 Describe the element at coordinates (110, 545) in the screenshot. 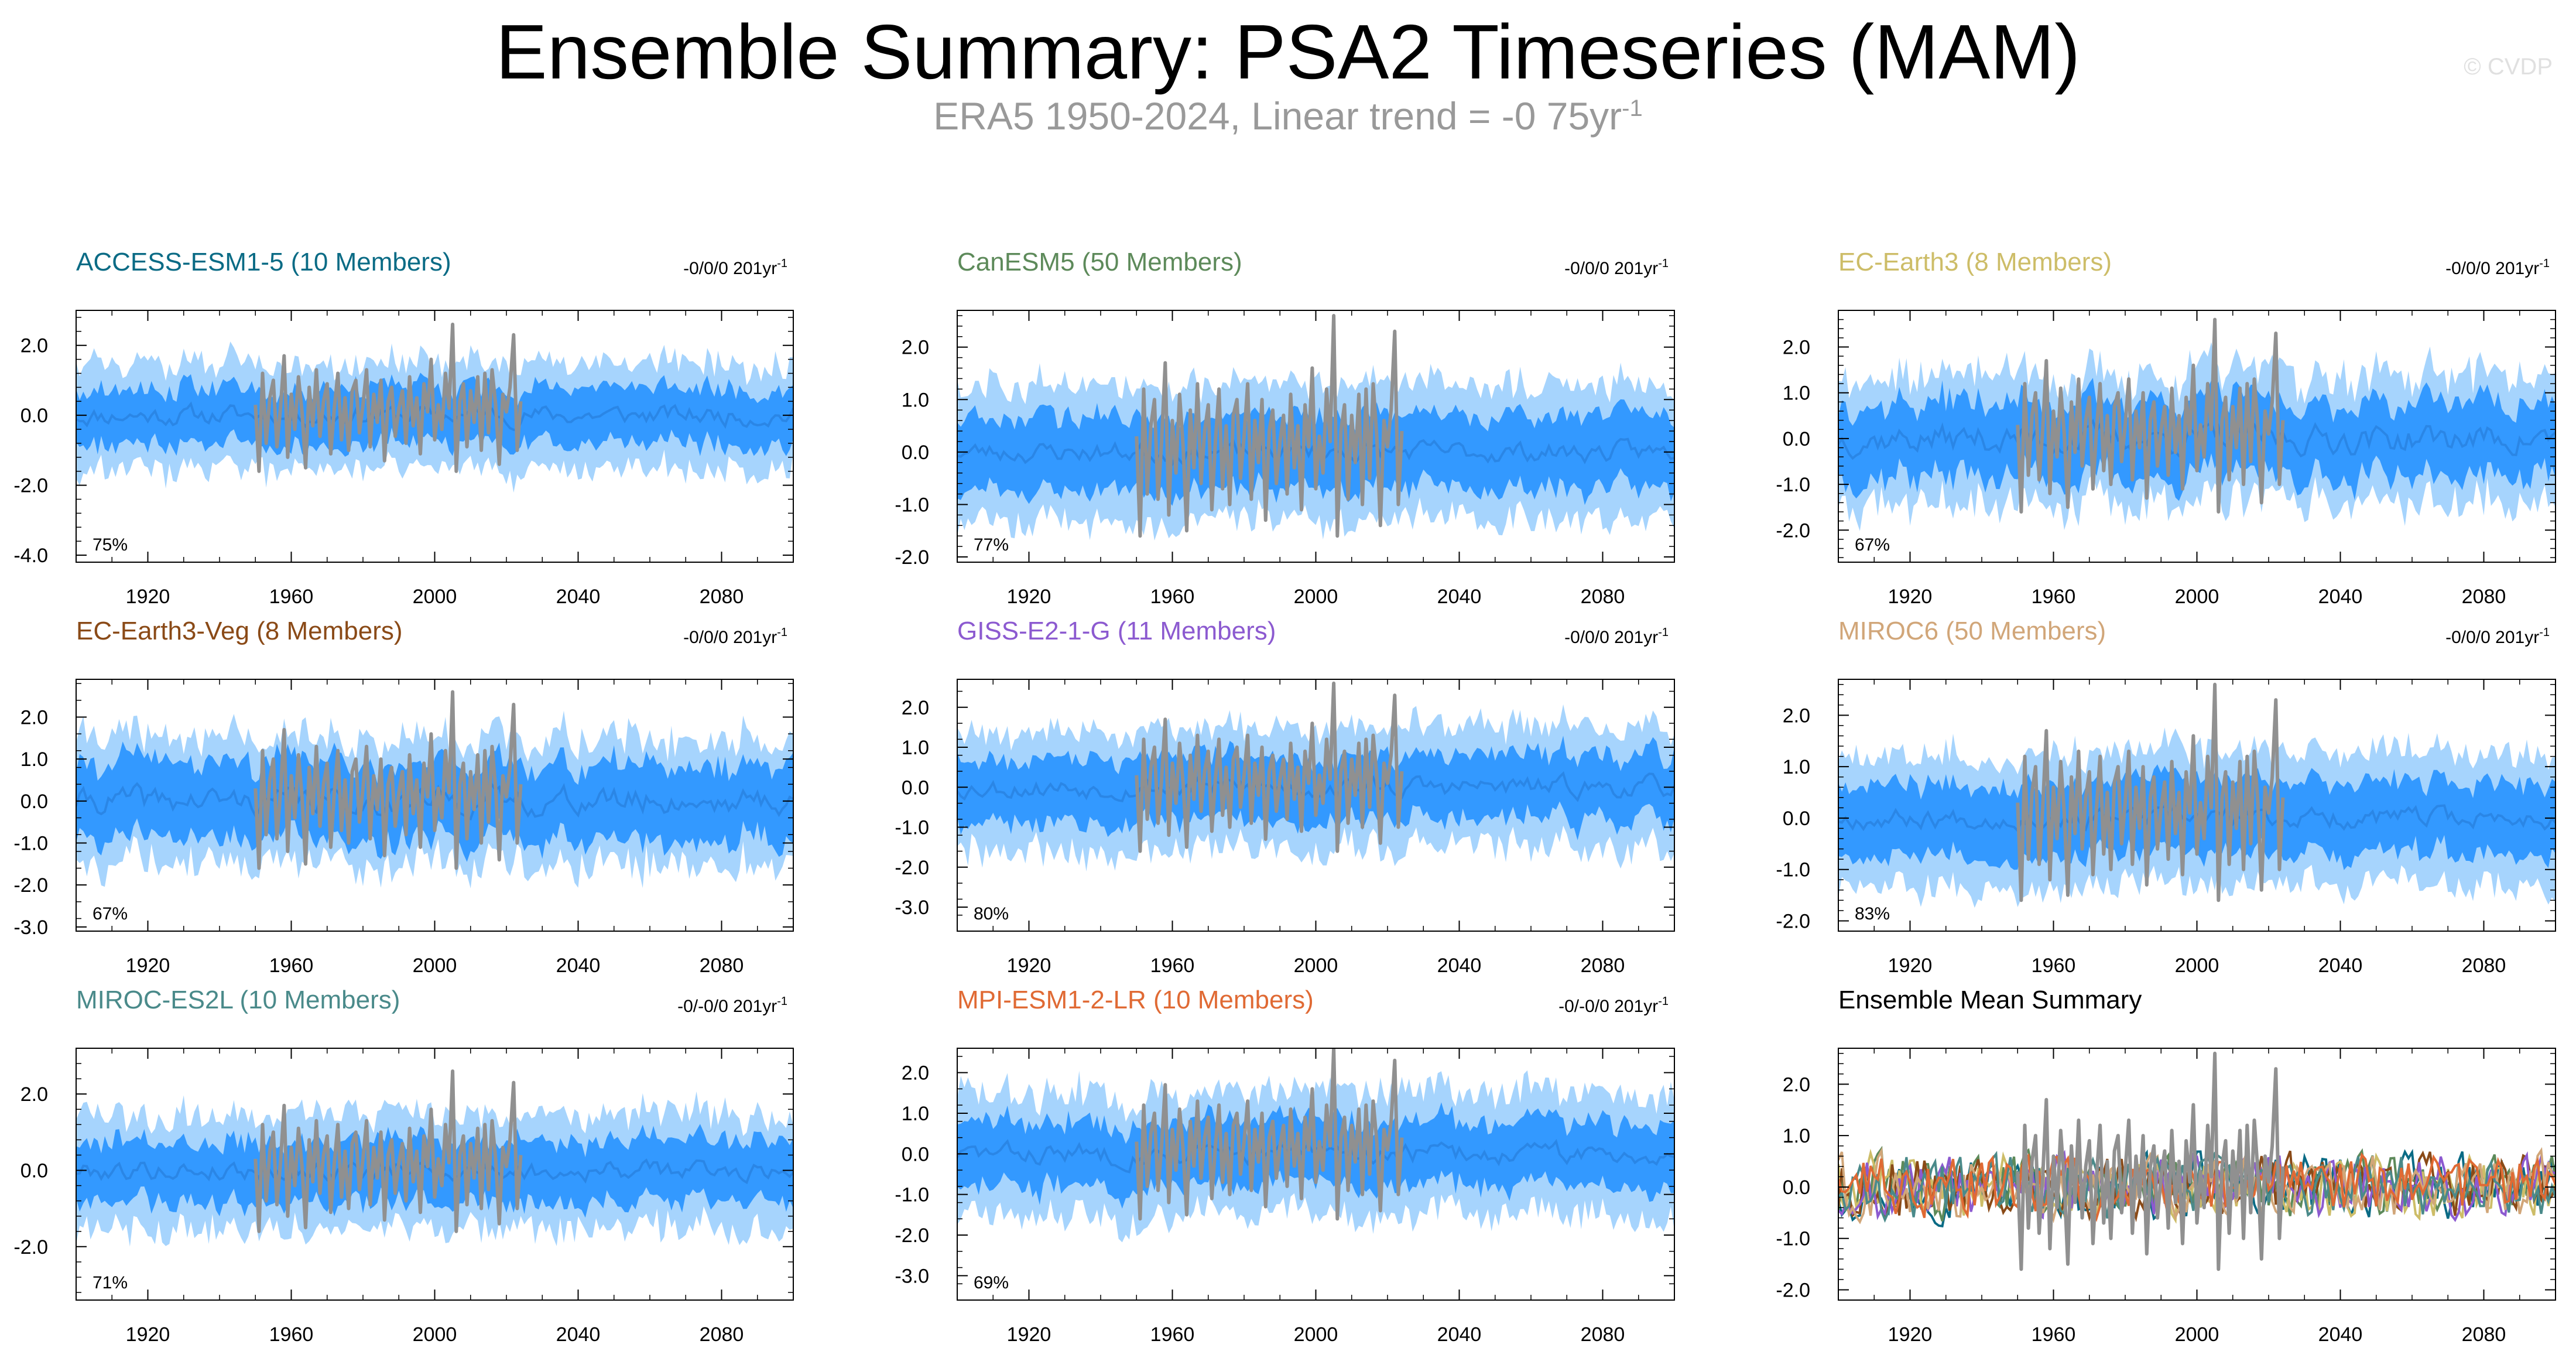

I see `percent-label: 75%` at that location.